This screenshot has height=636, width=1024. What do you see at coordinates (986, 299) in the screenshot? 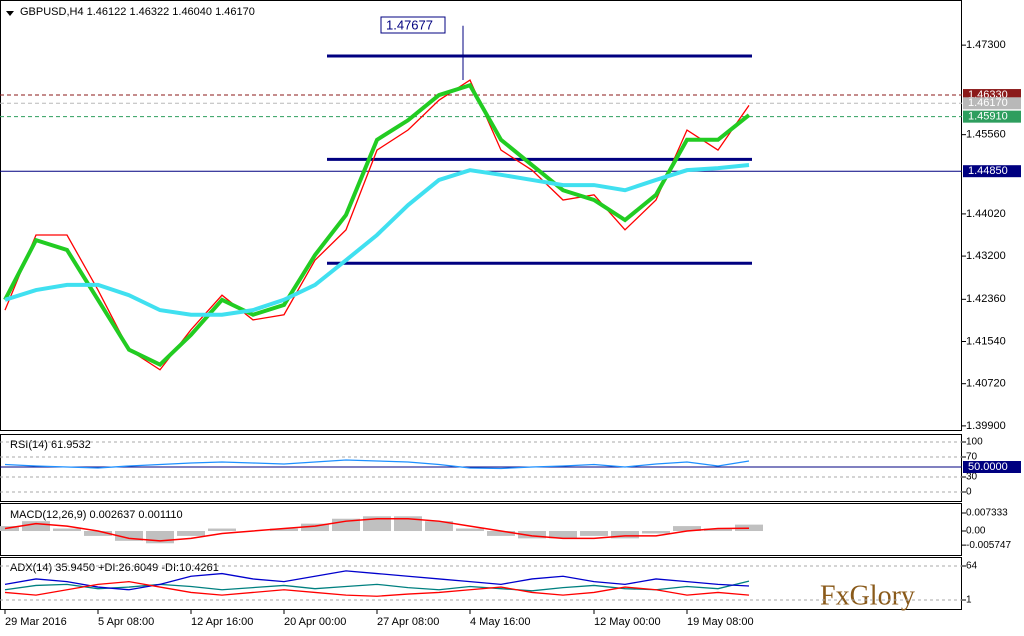
I see `y-tick-label: 1.42360` at bounding box center [986, 299].